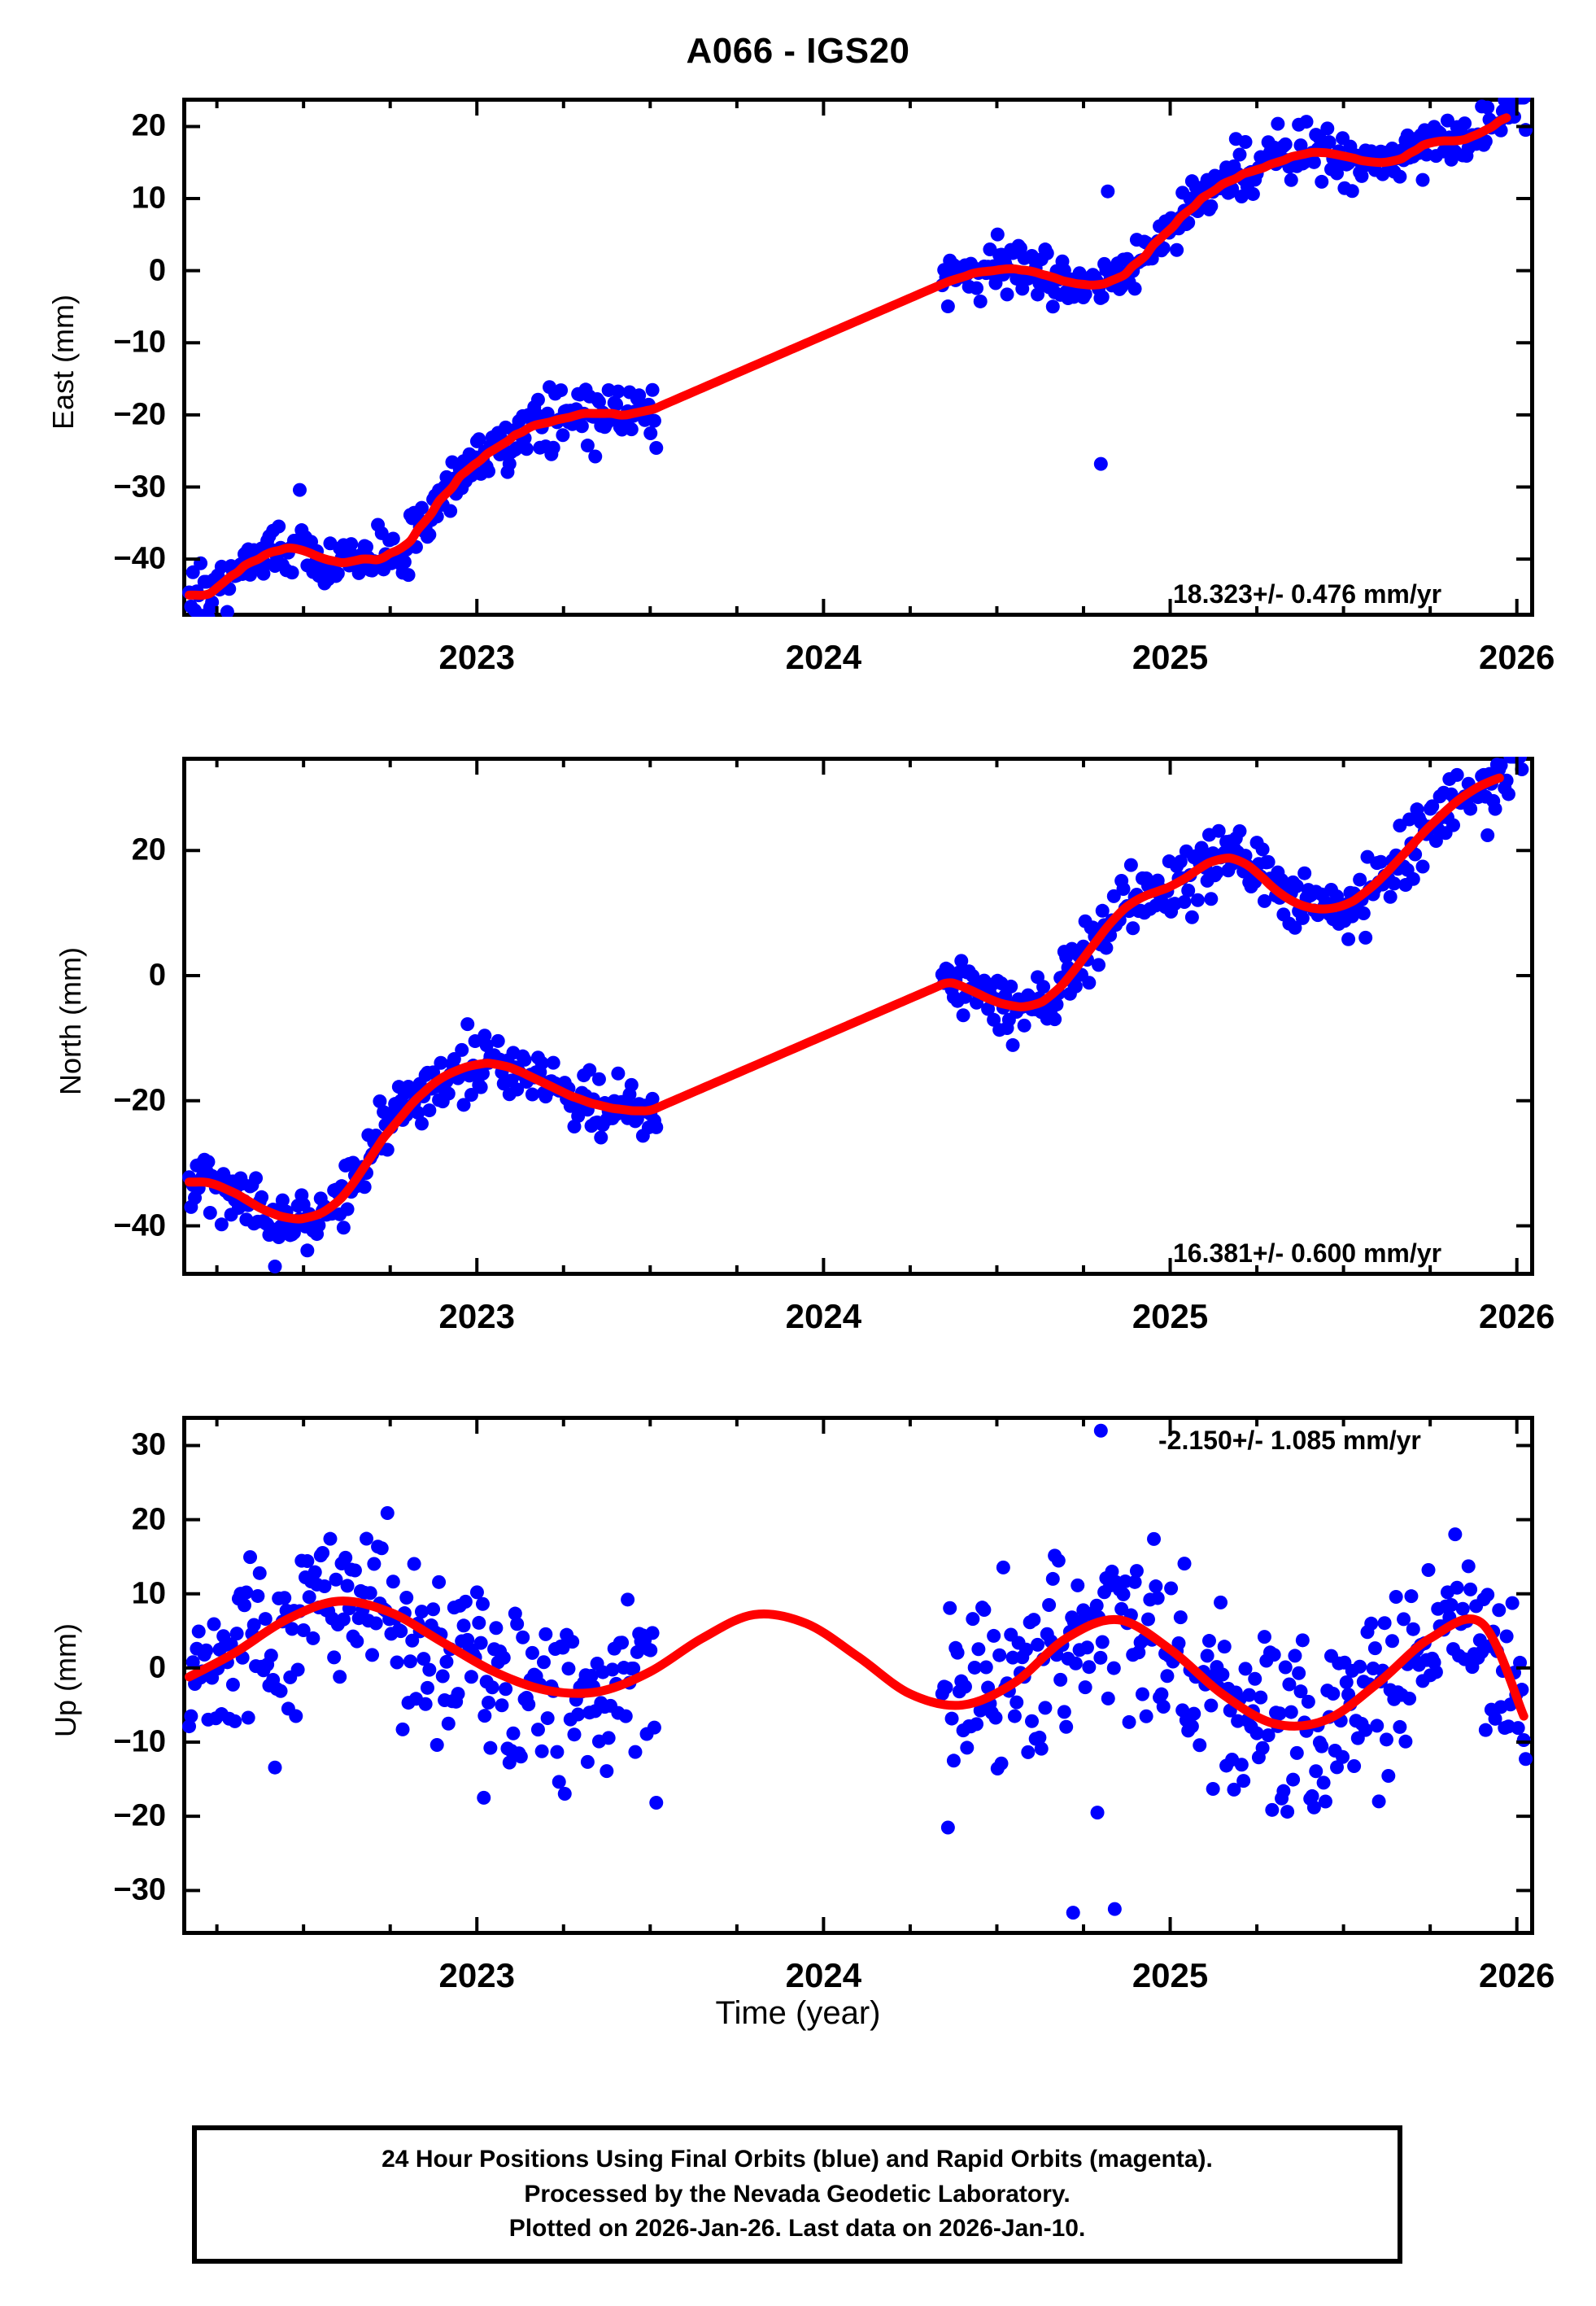 This screenshot has width=1596, height=2306. I want to click on page-title: A066 - IGS20, so click(798, 51).